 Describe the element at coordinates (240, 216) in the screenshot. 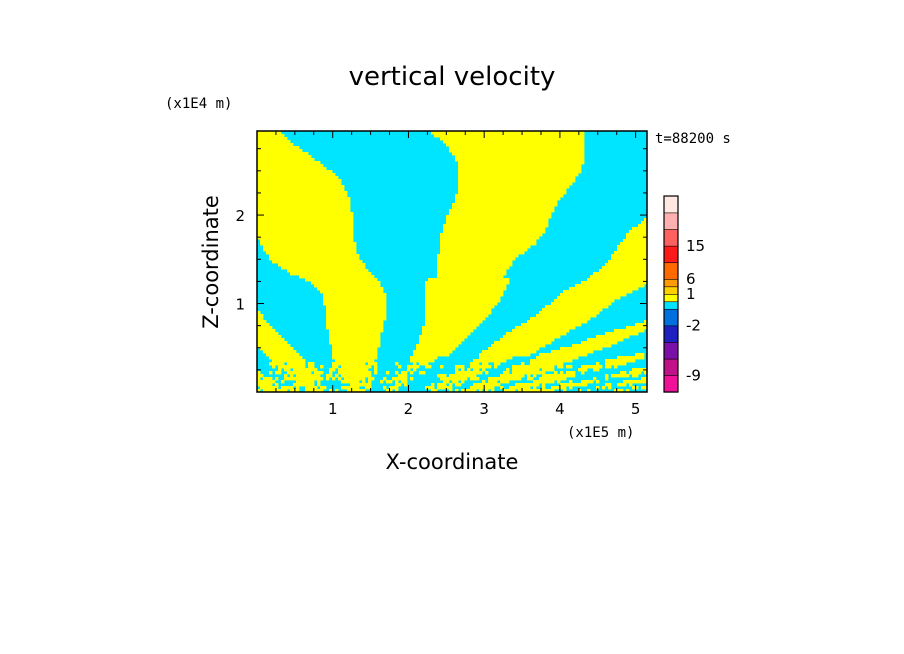

I see `y-tick-label: 2` at that location.